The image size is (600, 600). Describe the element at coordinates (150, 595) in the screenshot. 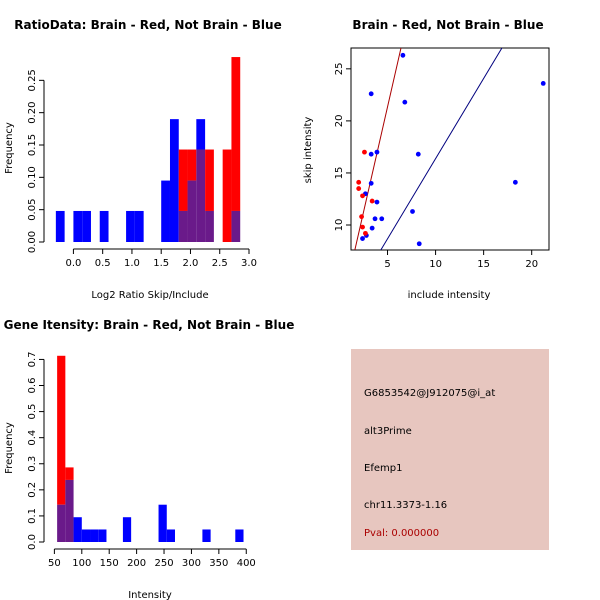

I see `intensity-x-label: Intensity` at that location.